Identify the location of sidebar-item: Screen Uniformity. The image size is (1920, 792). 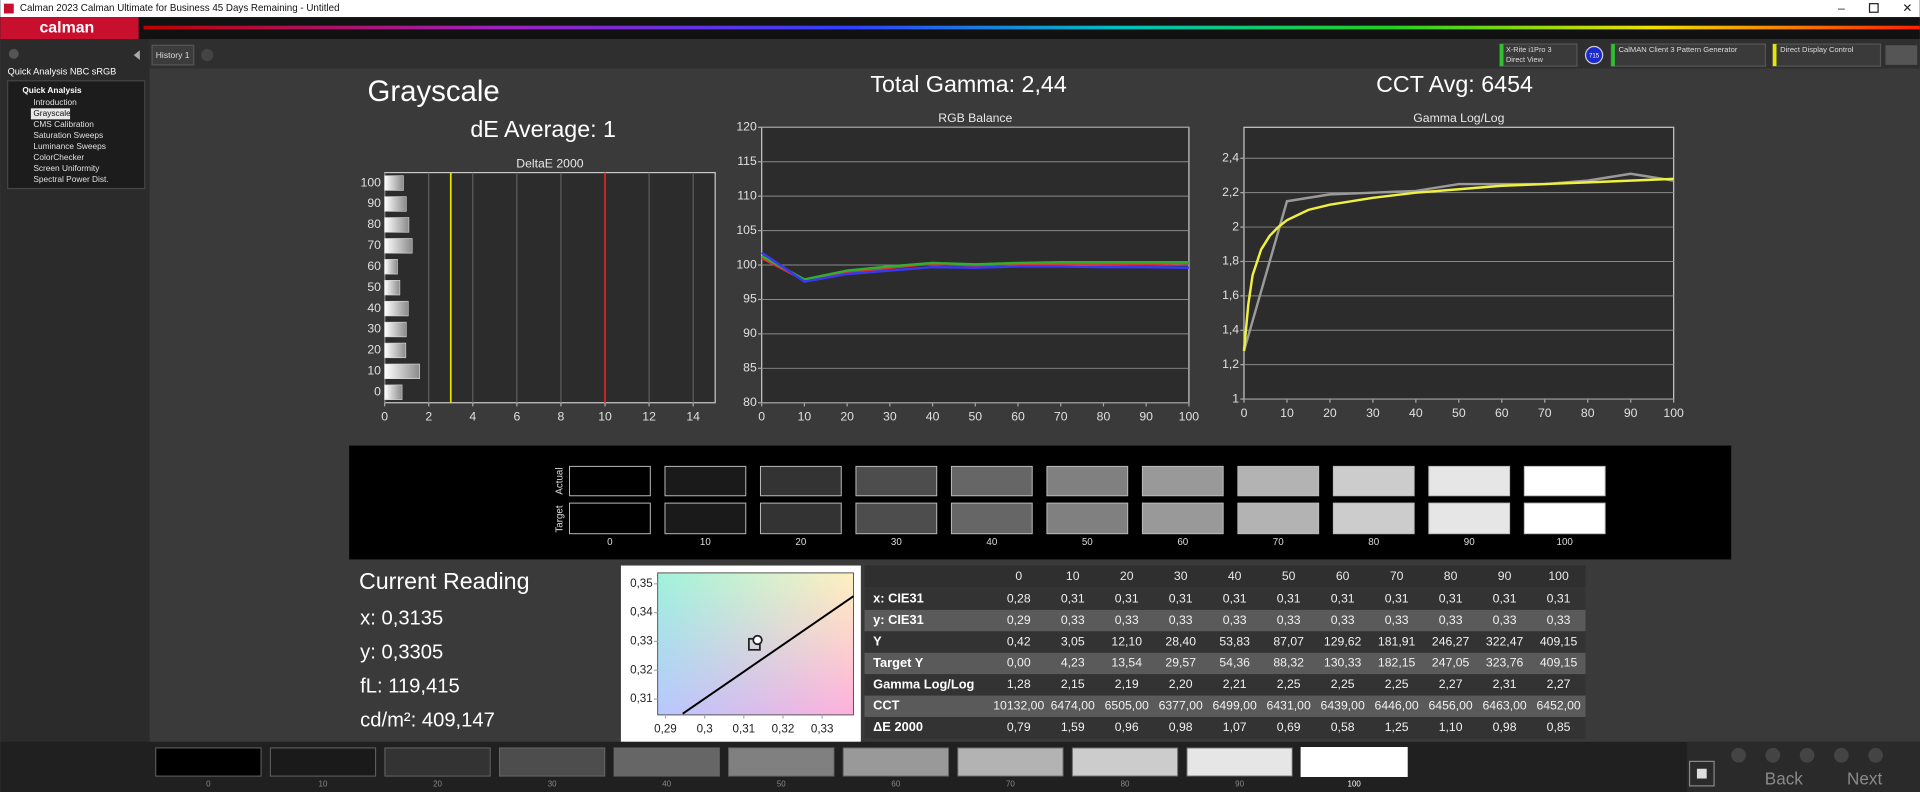
(66, 168).